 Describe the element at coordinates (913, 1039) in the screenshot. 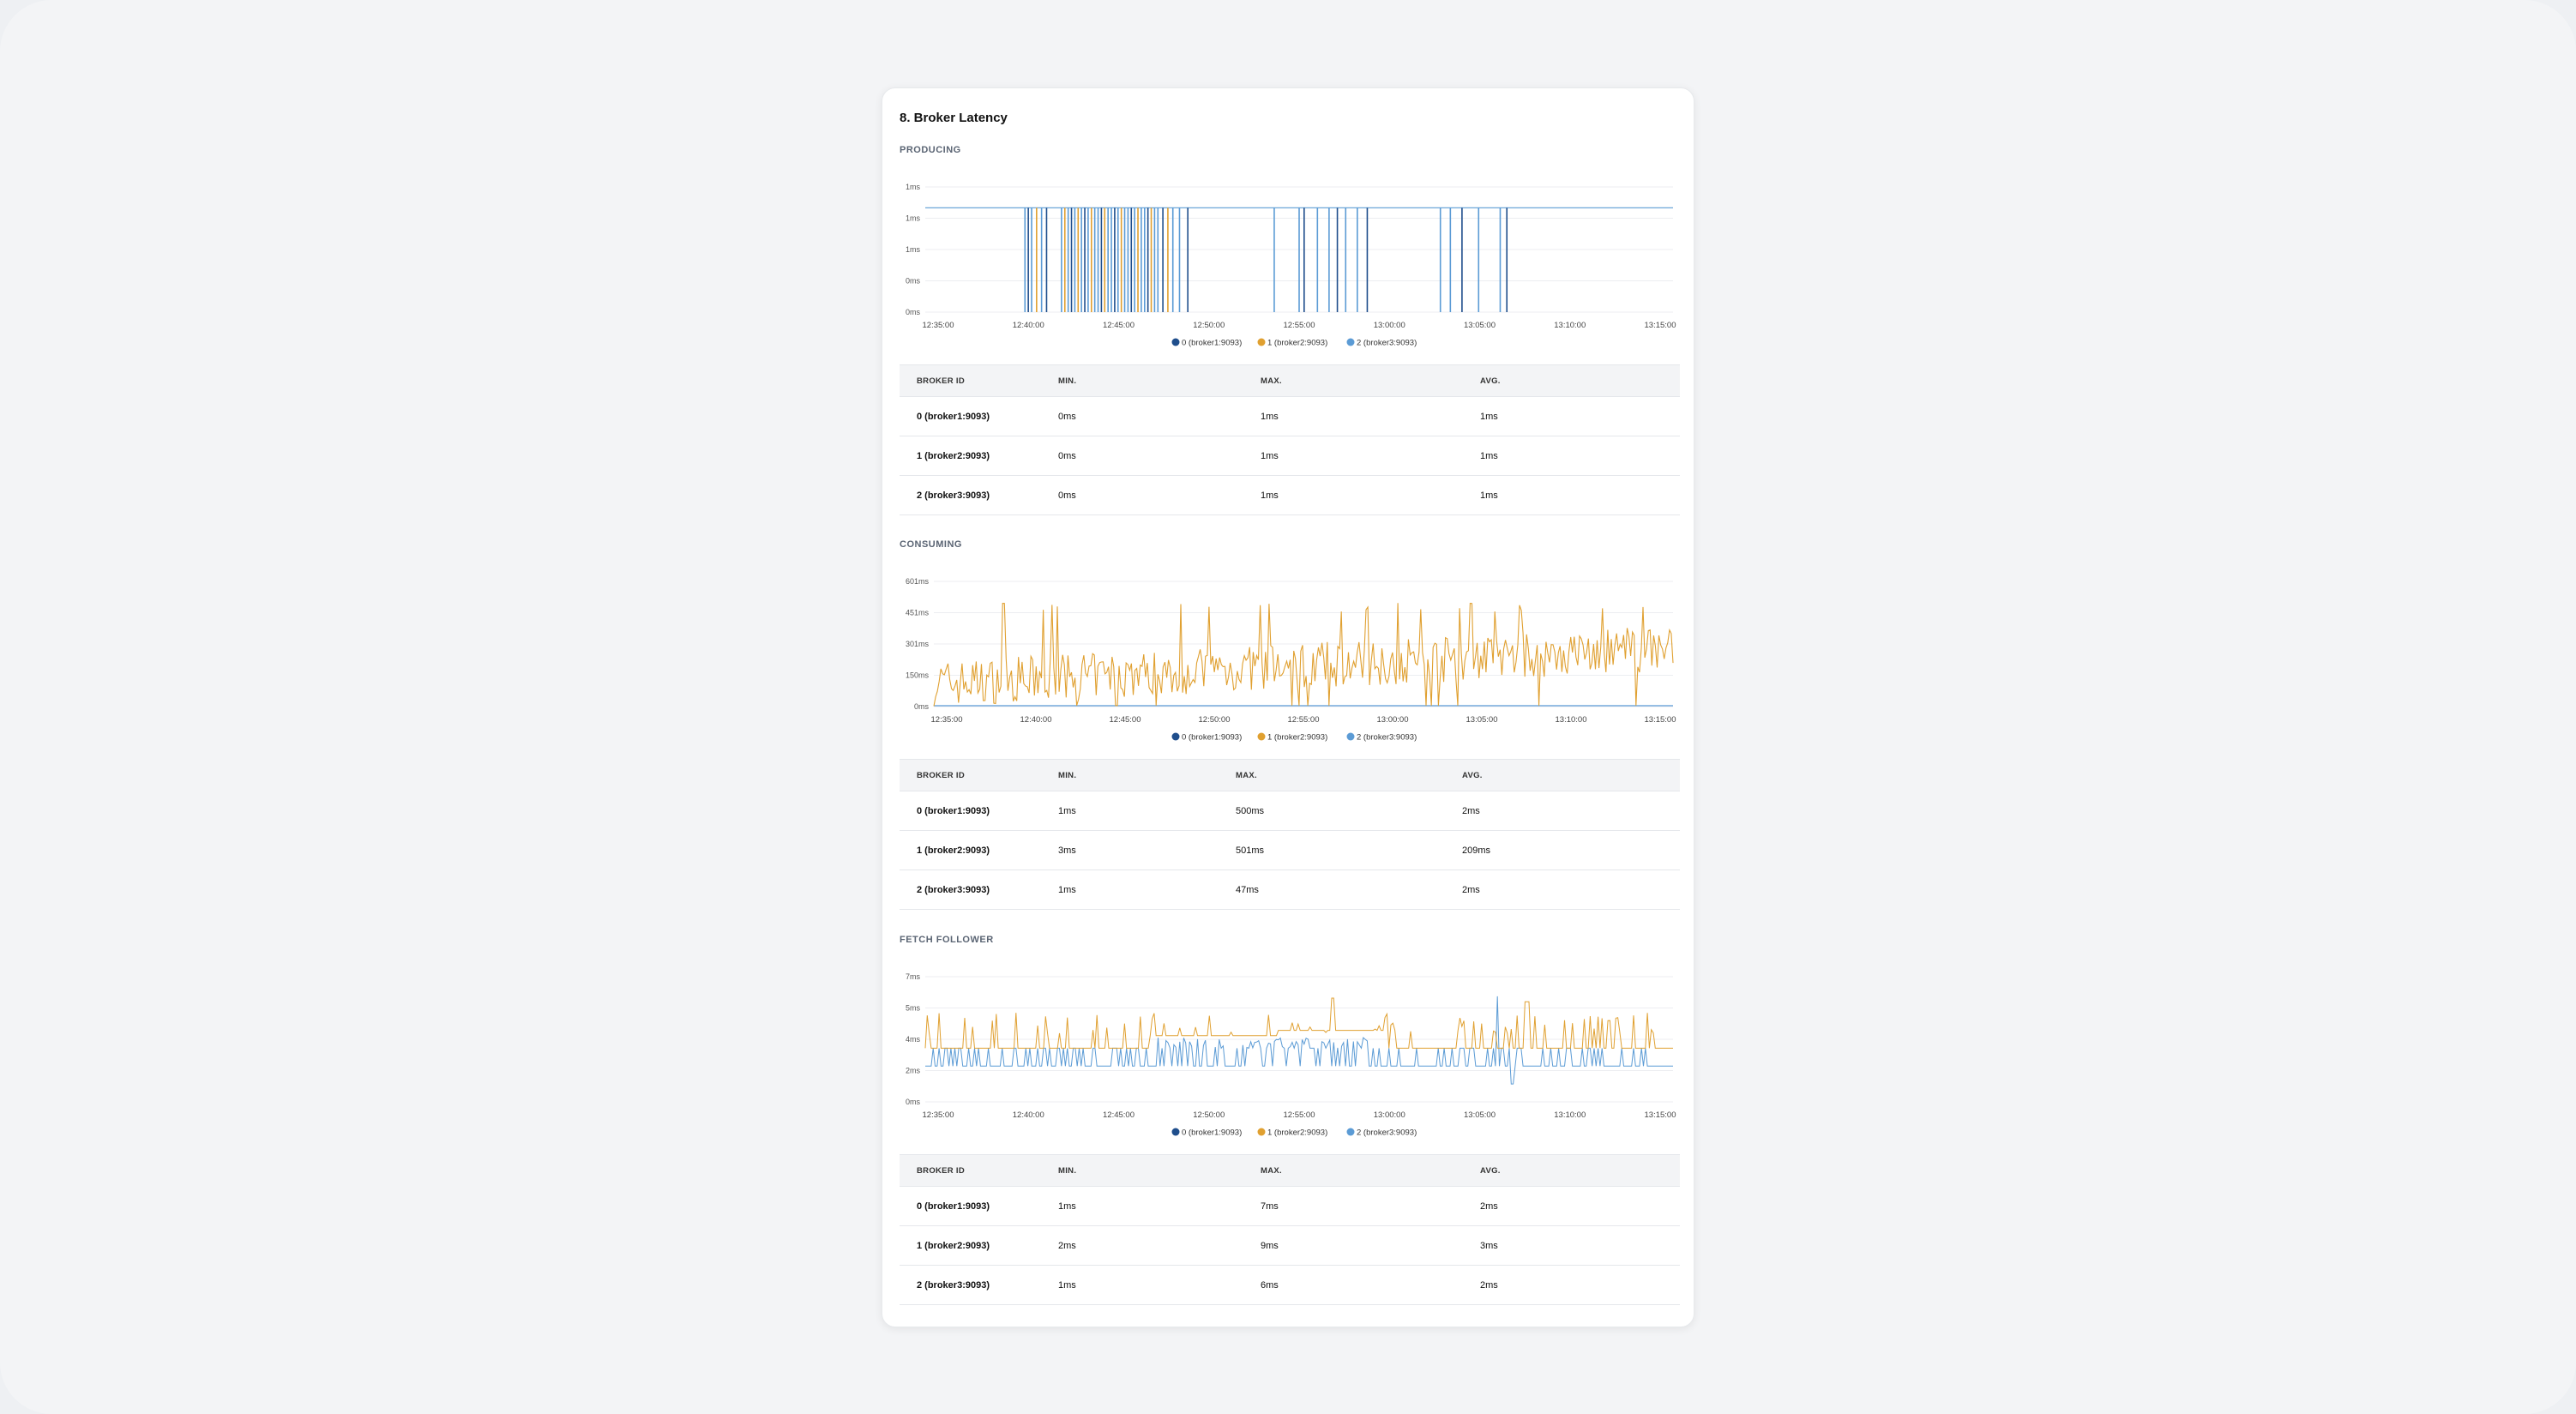

I see `y-tick-label: 4ms` at that location.